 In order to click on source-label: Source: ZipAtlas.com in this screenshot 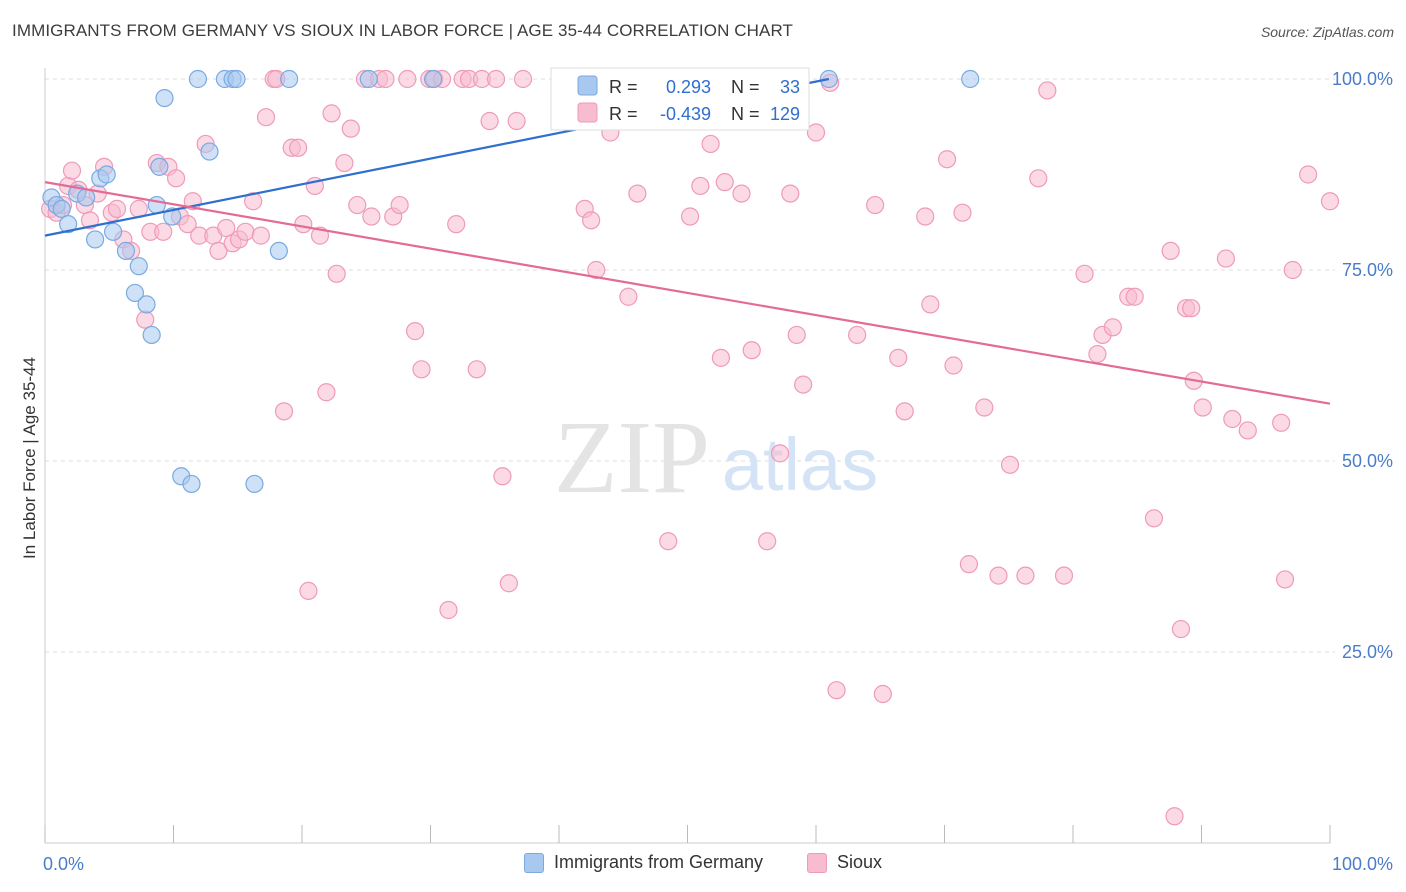, I will do `click(1327, 32)`.